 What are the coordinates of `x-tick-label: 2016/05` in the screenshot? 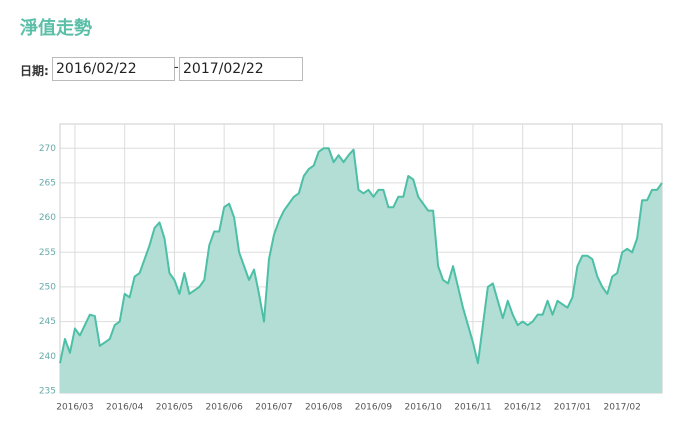 It's located at (174, 408).